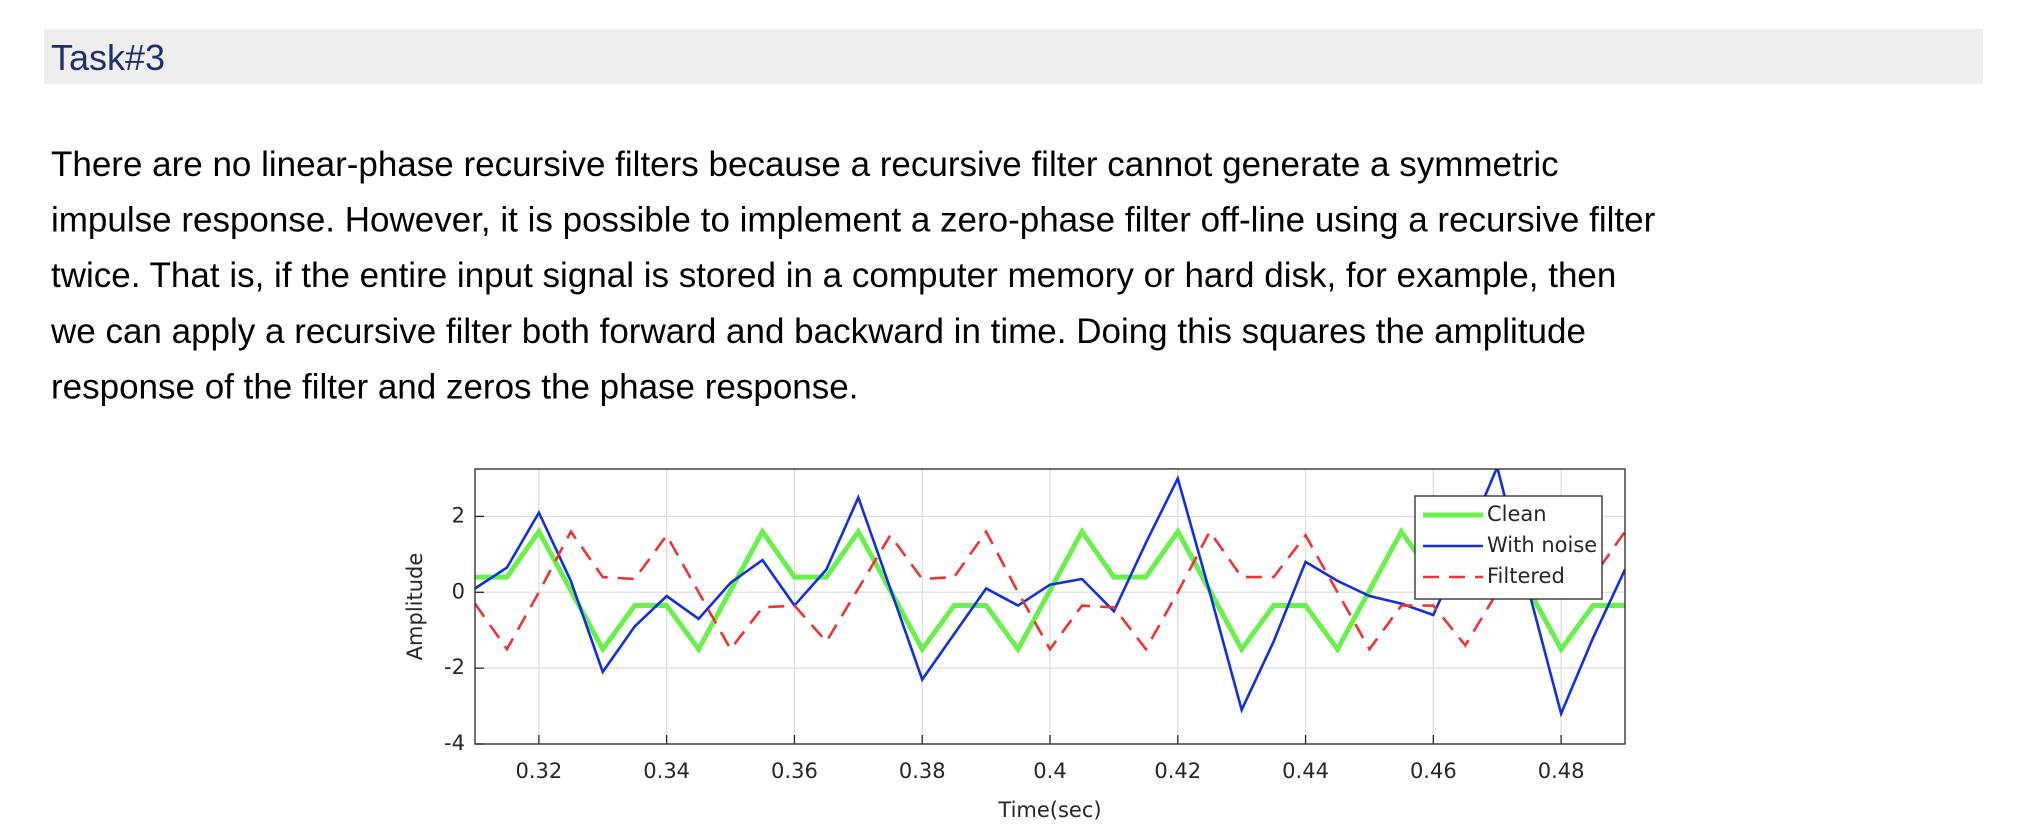  What do you see at coordinates (1561, 771) in the screenshot?
I see `x-tick-label: 0.48` at bounding box center [1561, 771].